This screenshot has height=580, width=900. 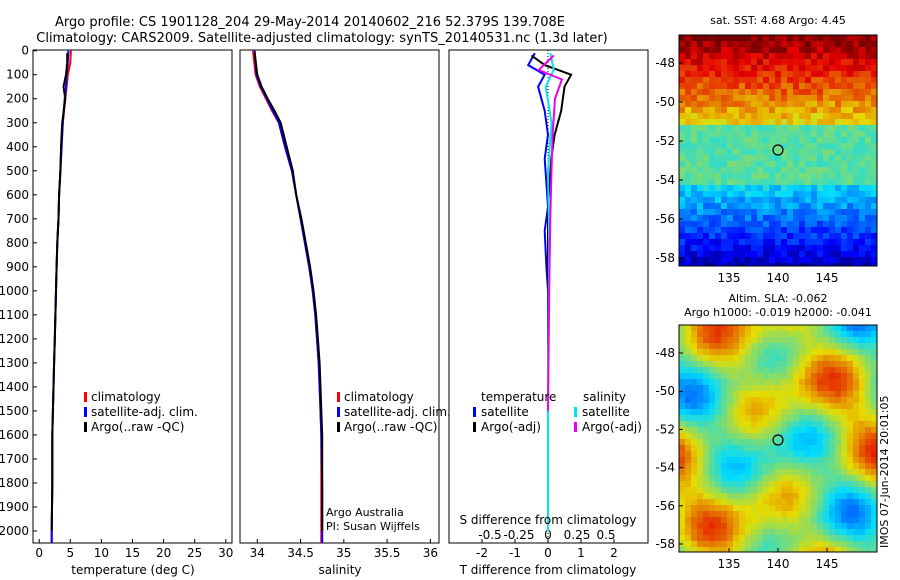 I want to click on legend-s-argo-swatch, so click(x=575, y=427).